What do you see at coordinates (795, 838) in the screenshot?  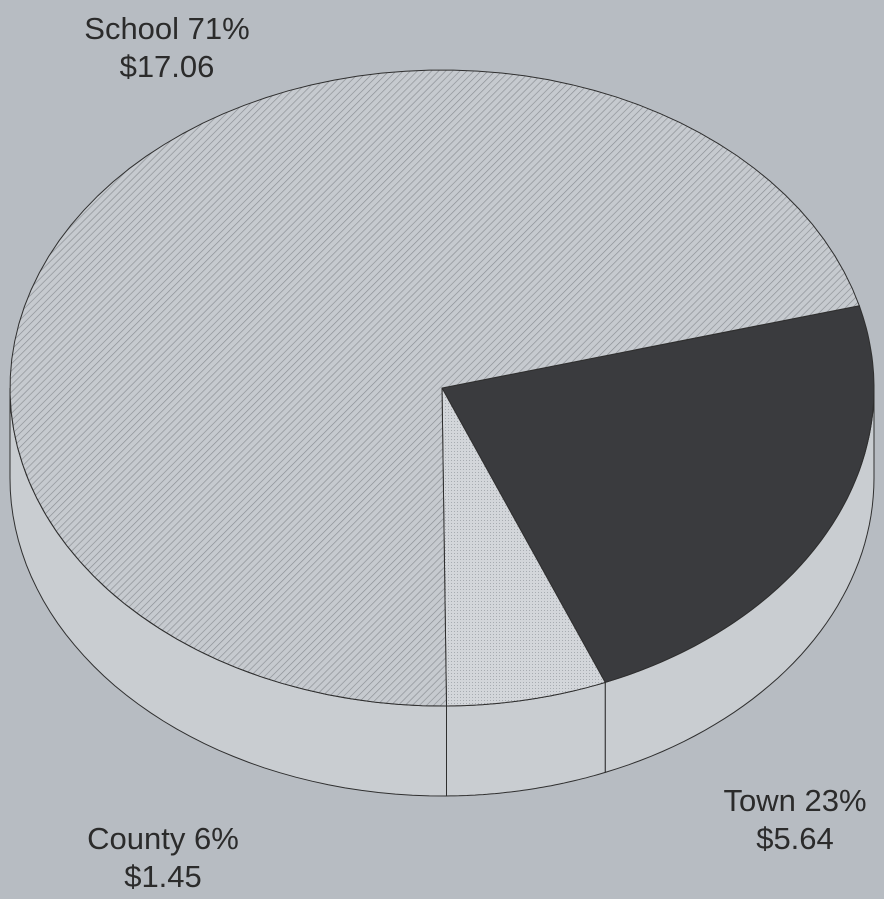 I see `label-town-value: $5.64` at bounding box center [795, 838].